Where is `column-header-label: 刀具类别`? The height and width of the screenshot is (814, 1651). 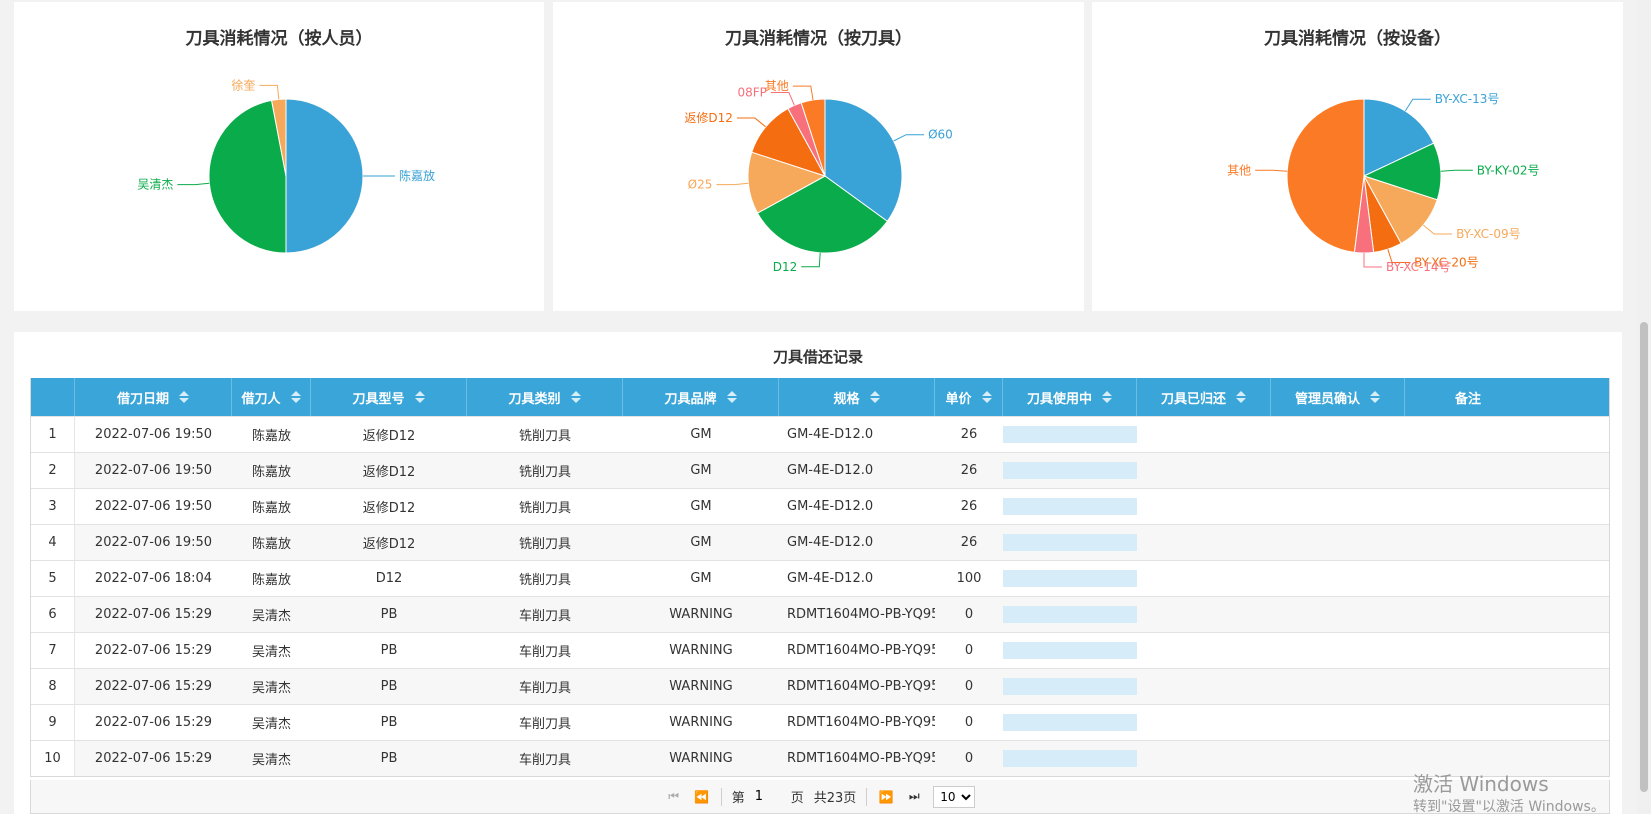
column-header-label: 刀具类别 is located at coordinates (534, 399).